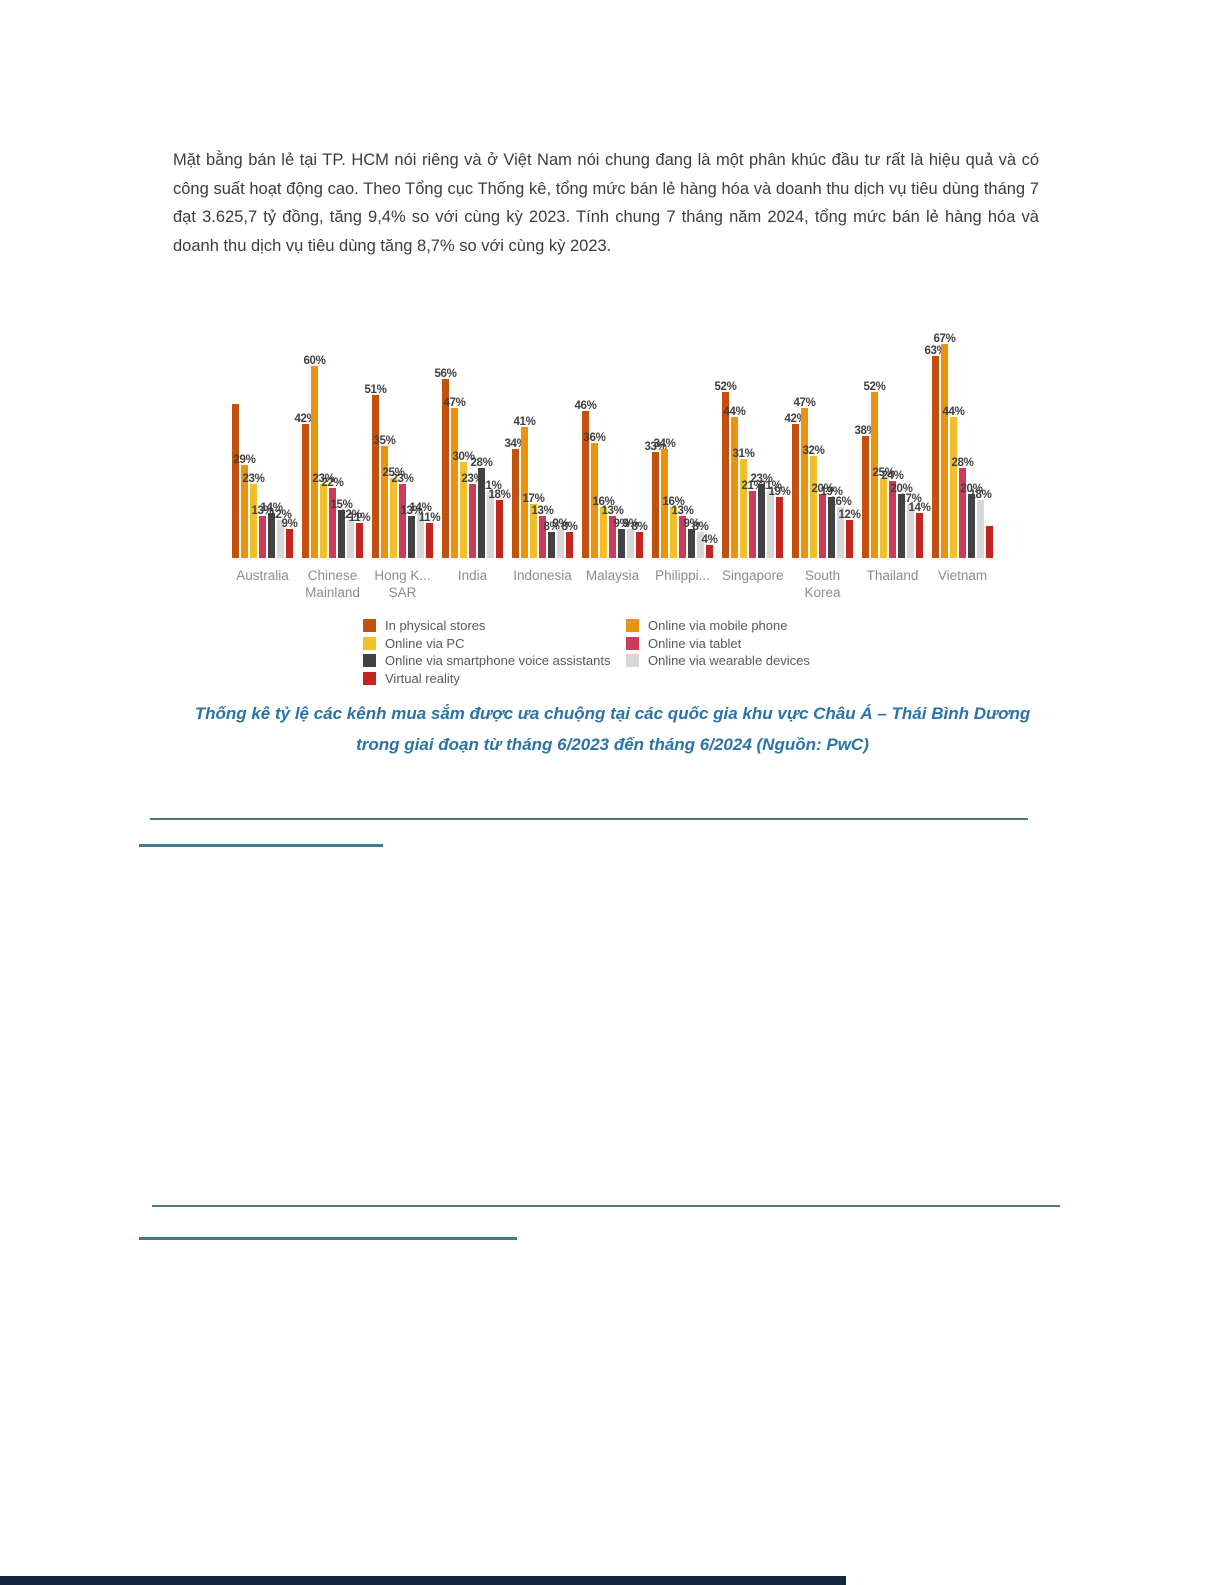 This screenshot has width=1225, height=1585. I want to click on x-axis-label: Australia, so click(262, 575).